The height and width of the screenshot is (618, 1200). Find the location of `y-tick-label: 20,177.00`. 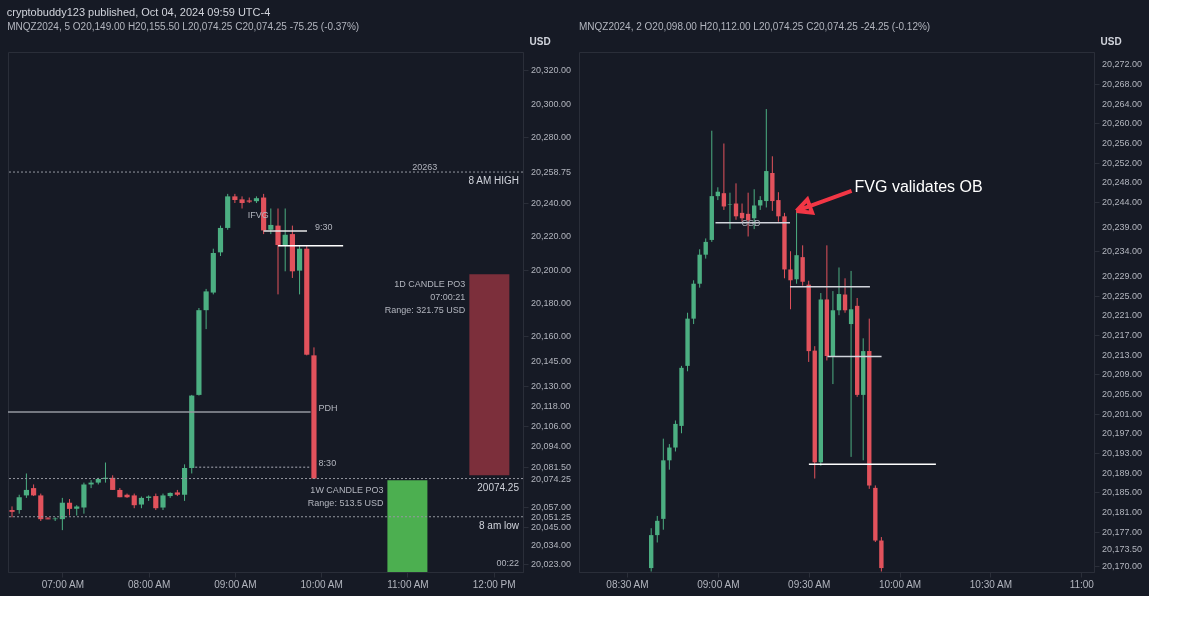

y-tick-label: 20,177.00 is located at coordinates (1122, 531).